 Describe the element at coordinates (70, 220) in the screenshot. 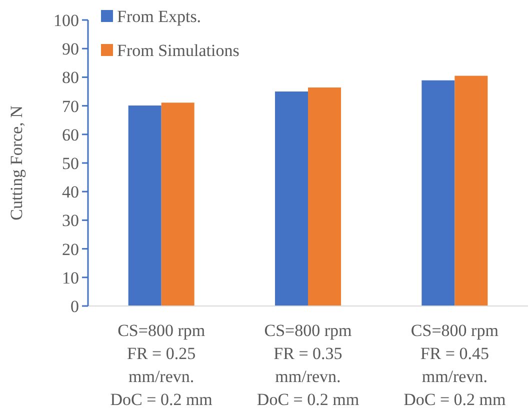

I see `y-tick-label: 30` at that location.